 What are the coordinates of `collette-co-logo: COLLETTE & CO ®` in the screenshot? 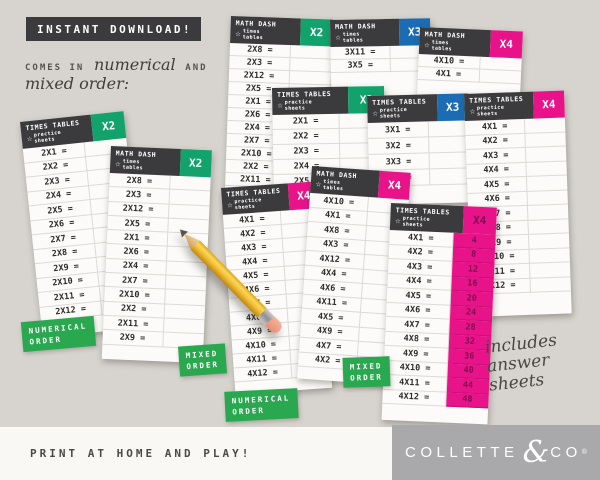 It's located at (496, 452).